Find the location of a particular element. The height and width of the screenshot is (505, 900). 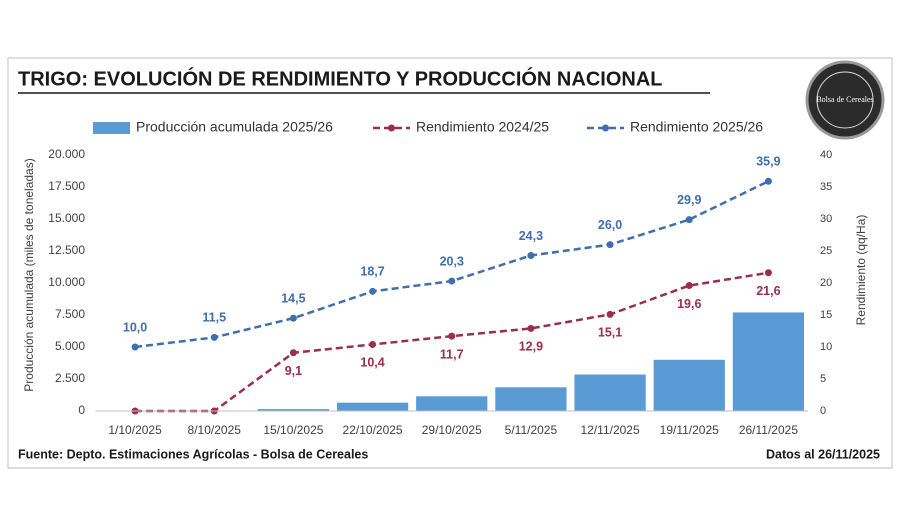

data-label: 26,0 is located at coordinates (610, 225).